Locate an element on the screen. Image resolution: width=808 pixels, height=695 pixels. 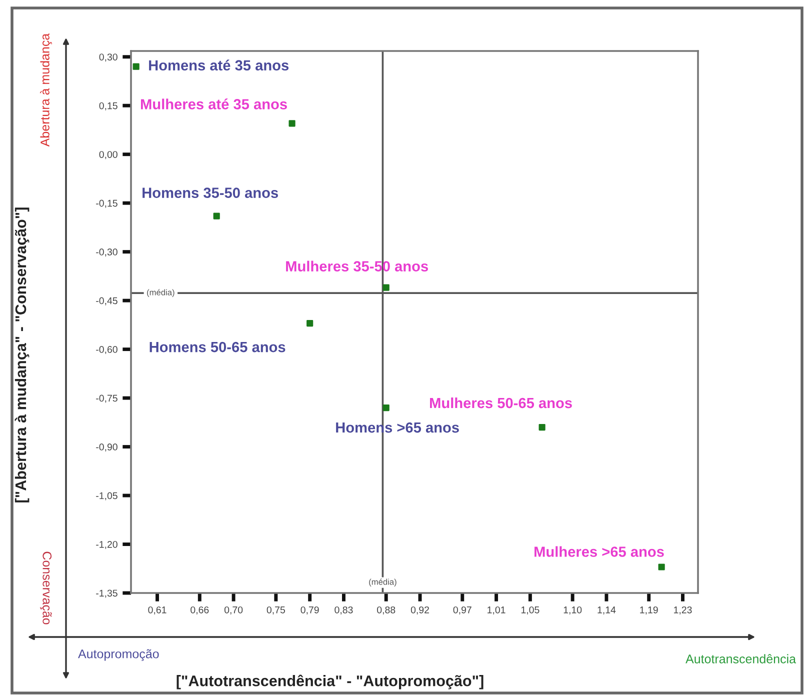
y-axis-title: ["Abertura à mudança" - "Conservação"] is located at coordinates (22, 355).